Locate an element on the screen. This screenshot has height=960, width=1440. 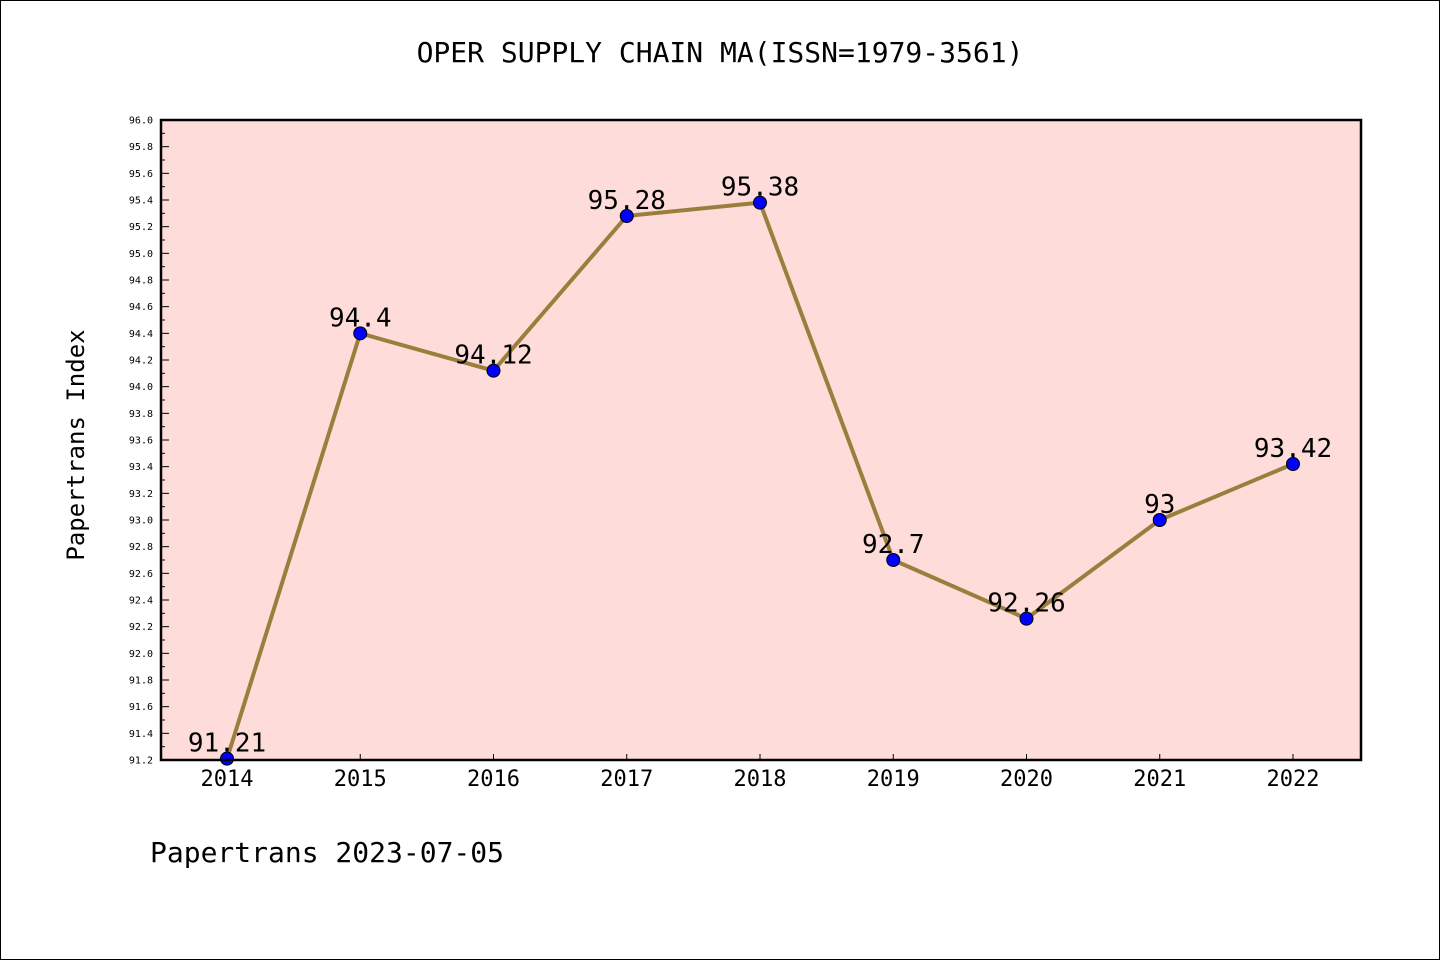
y-tick-label: 94.6 is located at coordinates (141, 307).